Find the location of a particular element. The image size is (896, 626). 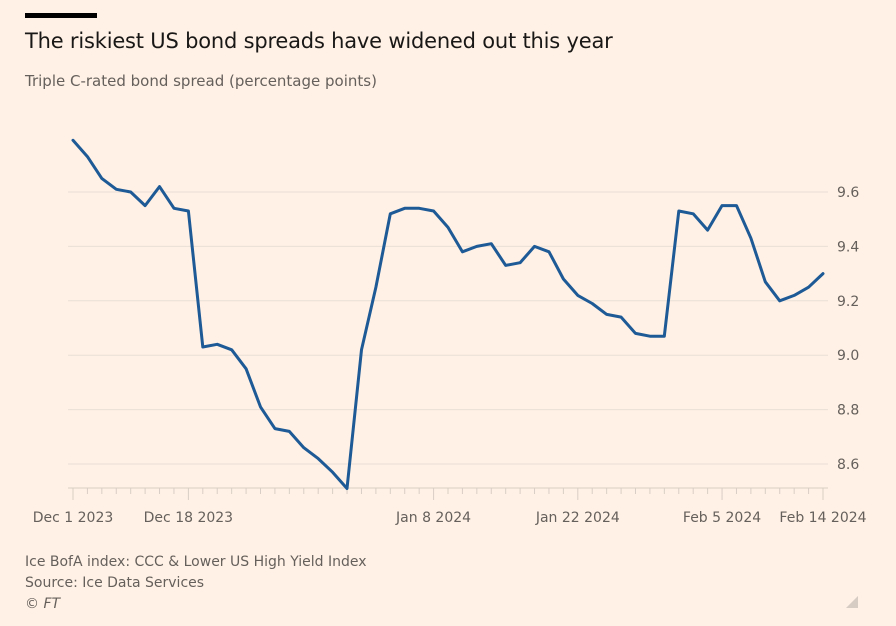

resize-handle-icon is located at coordinates (852, 602).